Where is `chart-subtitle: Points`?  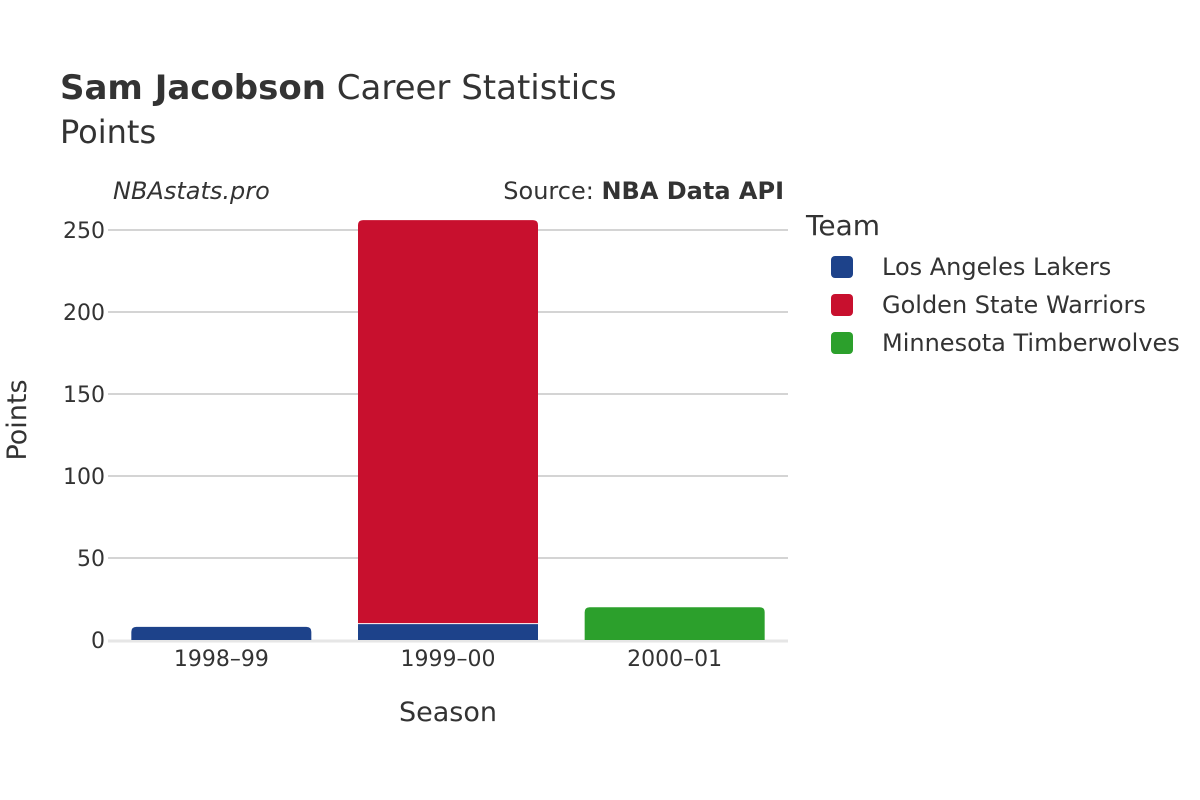
chart-subtitle: Points is located at coordinates (108, 132).